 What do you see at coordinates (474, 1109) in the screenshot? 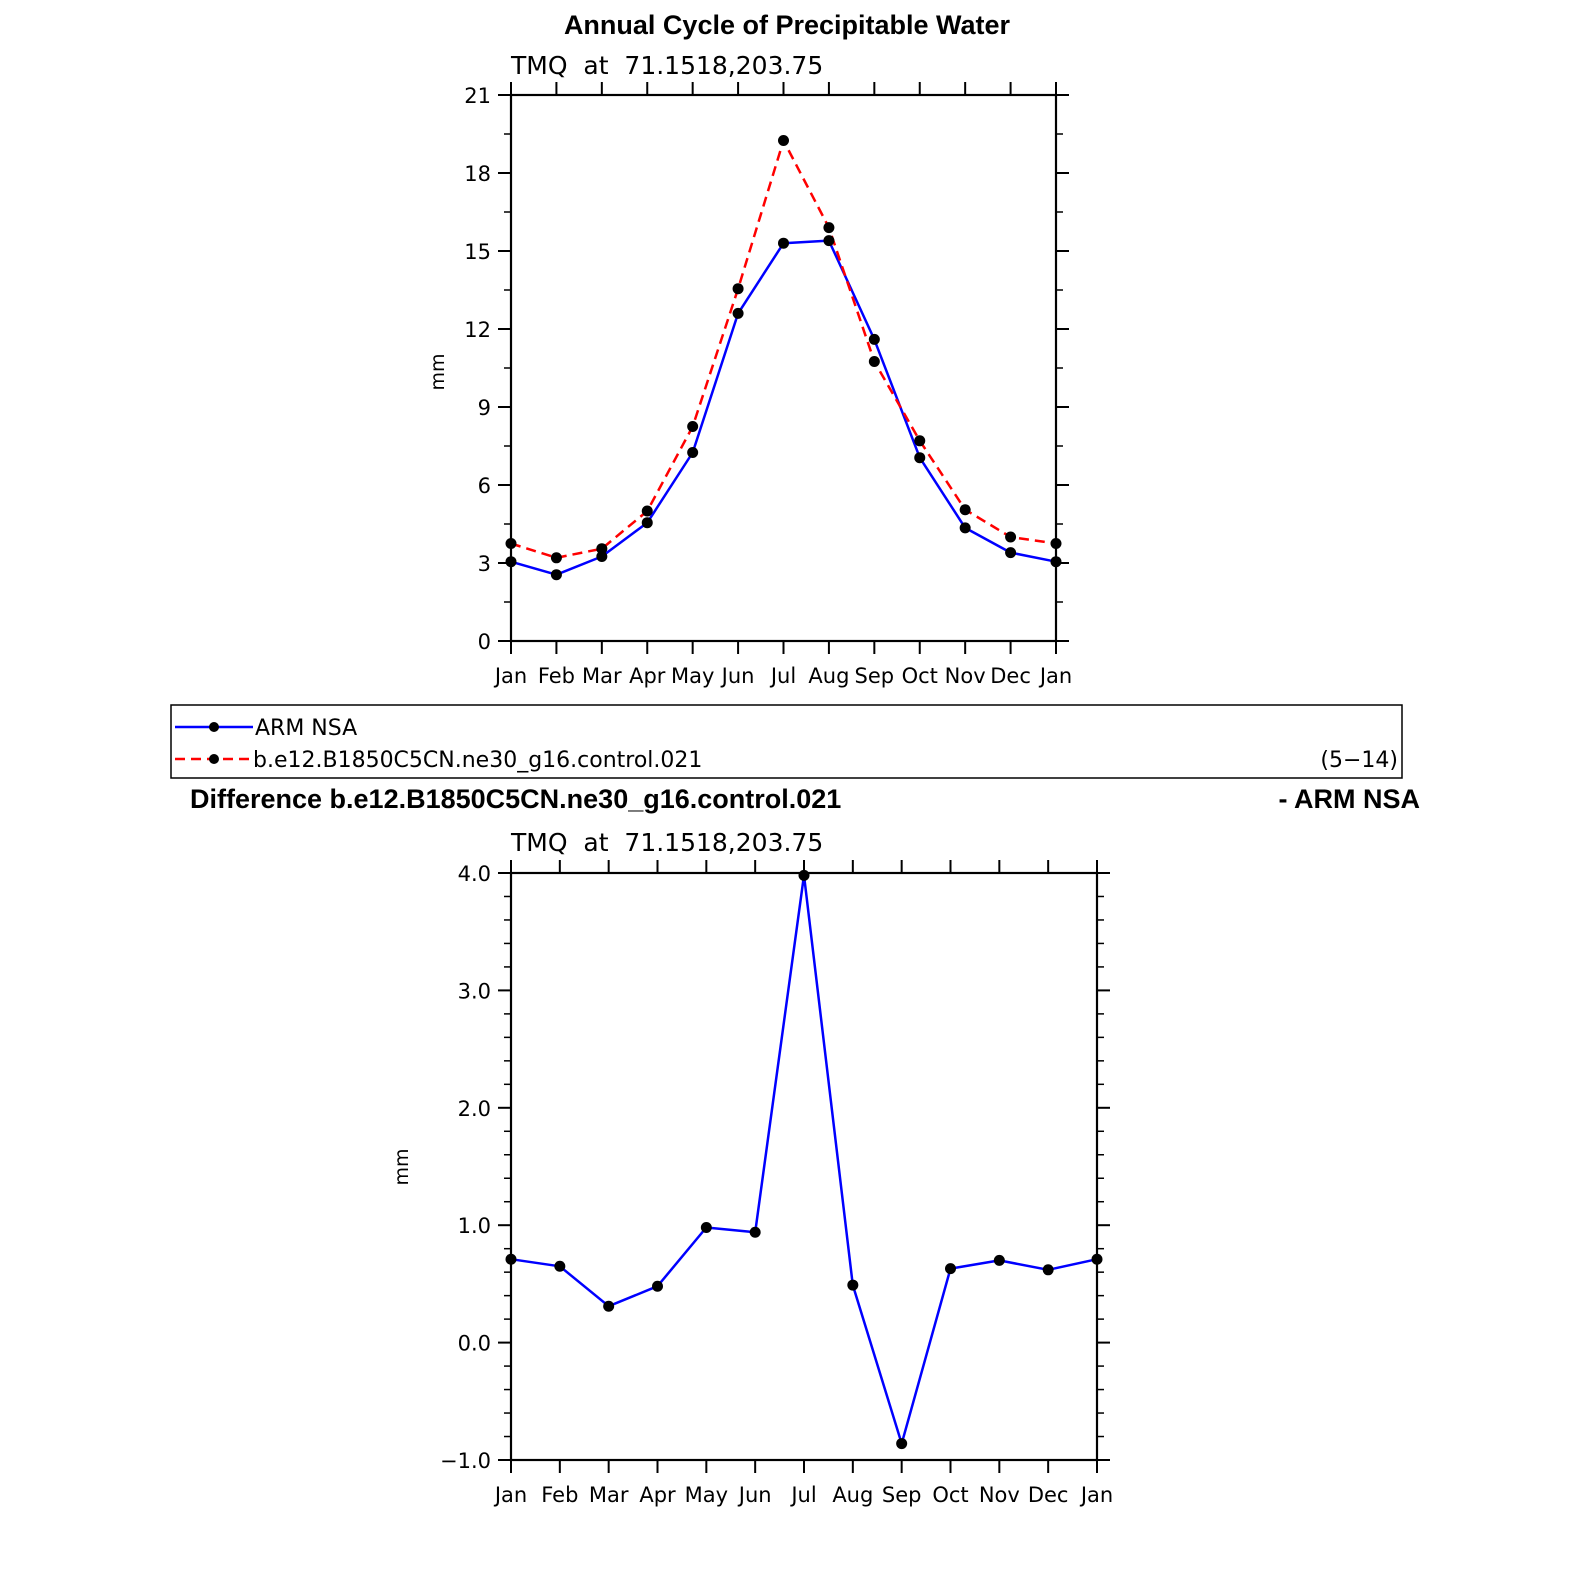
I see `chart2-ytick-label: 2.0` at bounding box center [474, 1109].